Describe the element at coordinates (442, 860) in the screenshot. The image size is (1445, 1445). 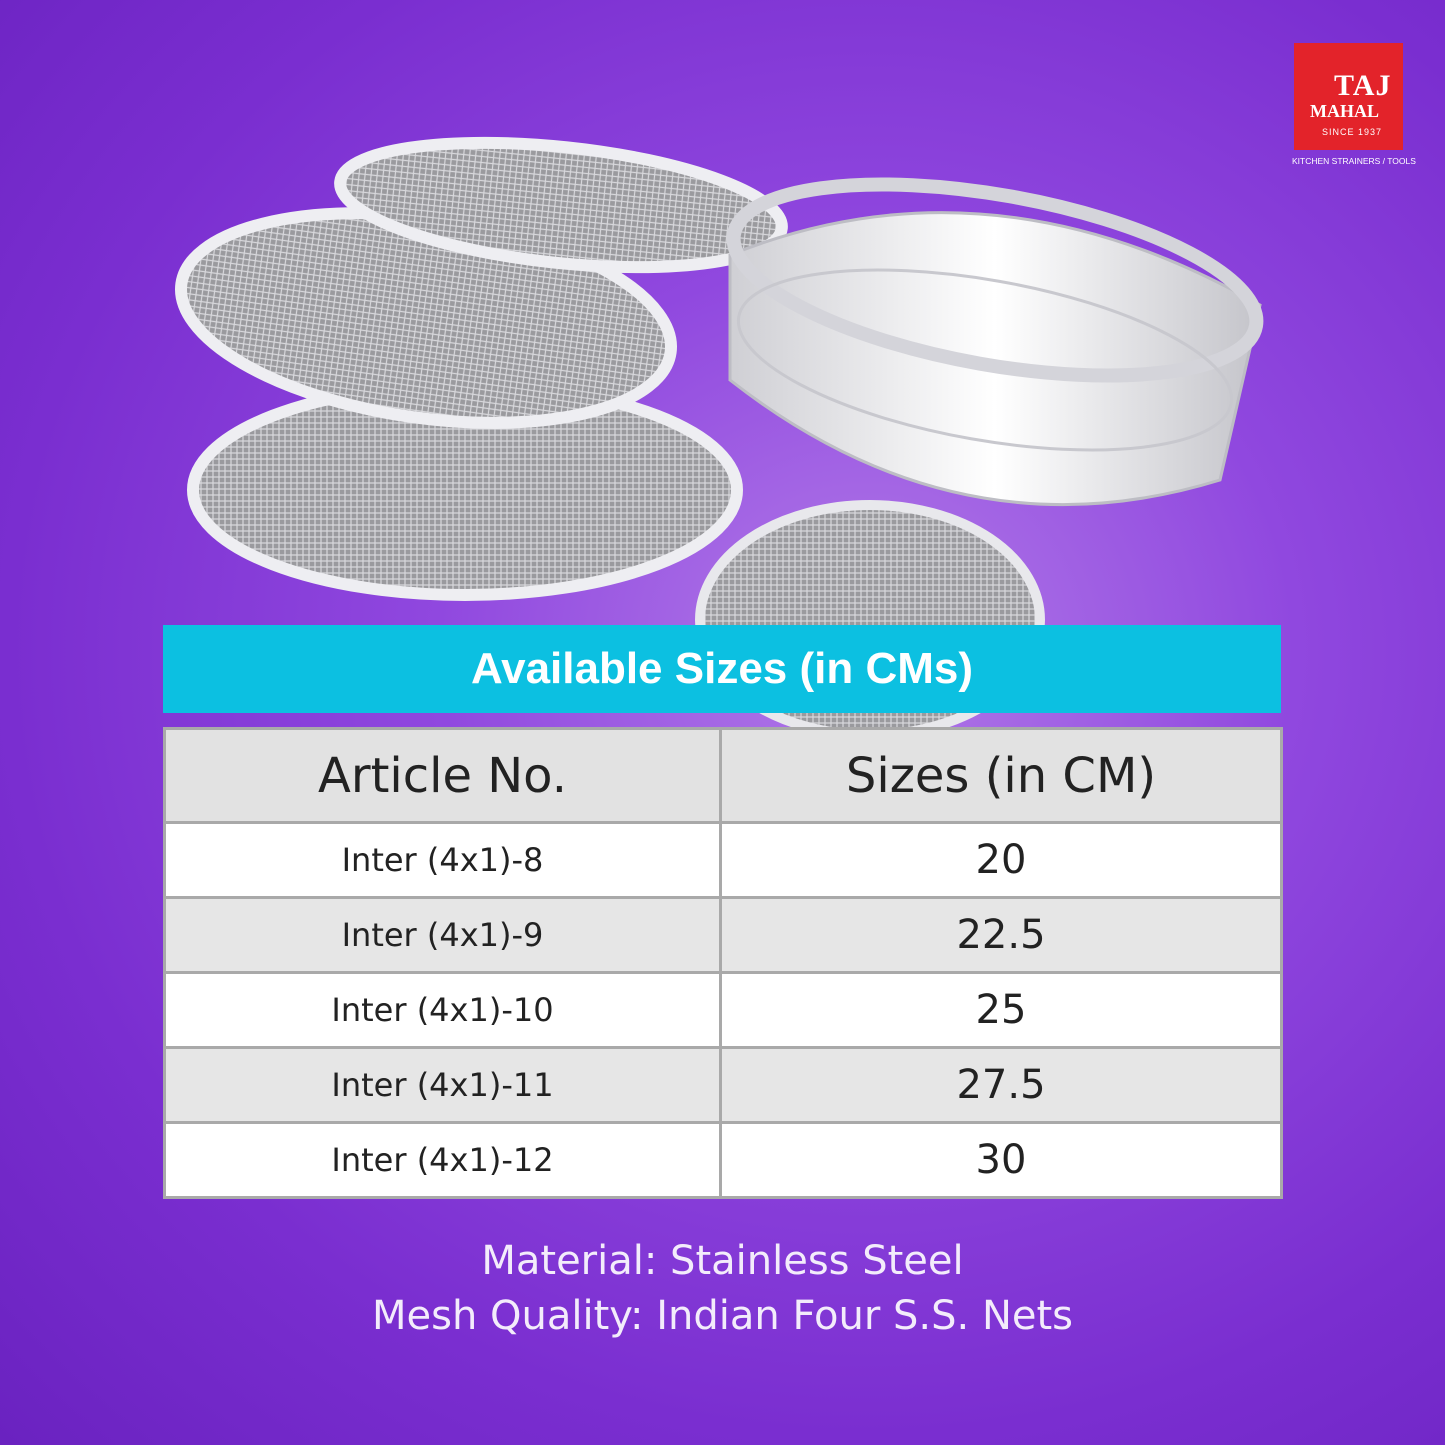
I see `article-cell: Inter (4x1)-8` at that location.